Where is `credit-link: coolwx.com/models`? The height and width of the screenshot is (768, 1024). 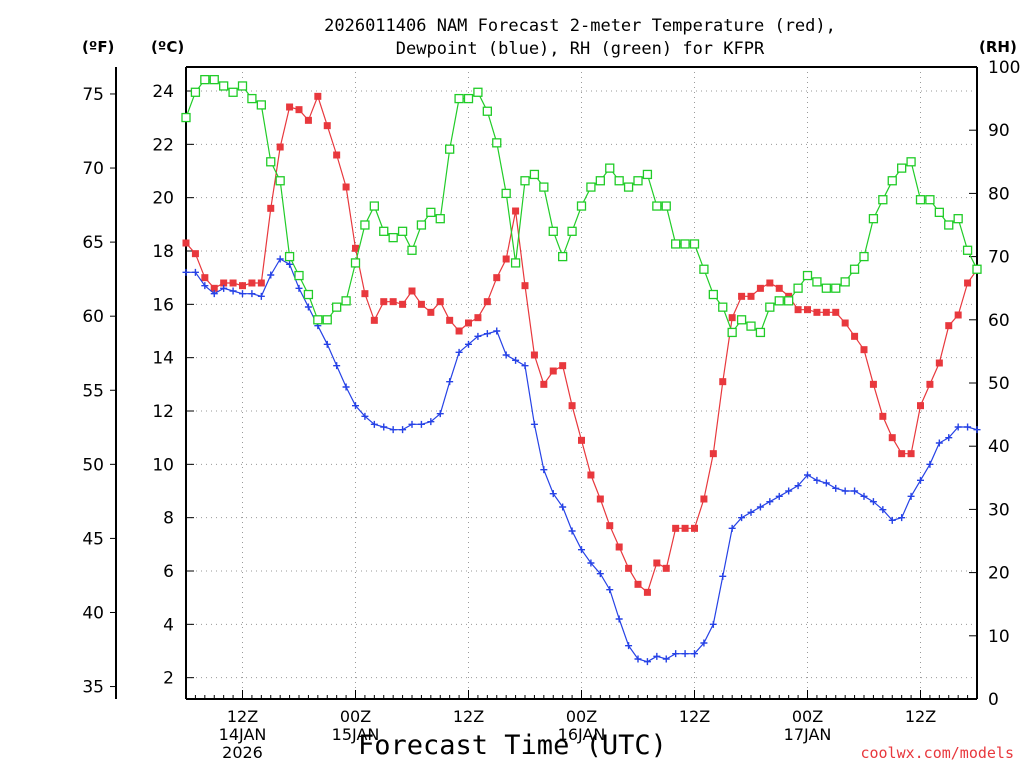
credit-link: coolwx.com/models is located at coordinates (937, 753).